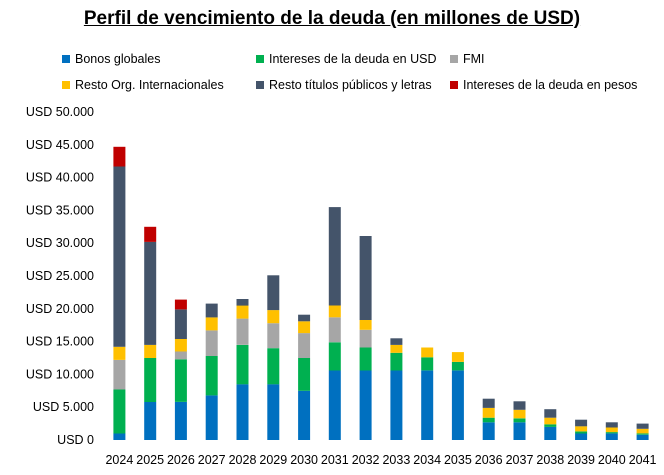 This screenshot has height=475, width=664. Describe the element at coordinates (643, 460) in the screenshot. I see `x-tick-label: 2041` at that location.